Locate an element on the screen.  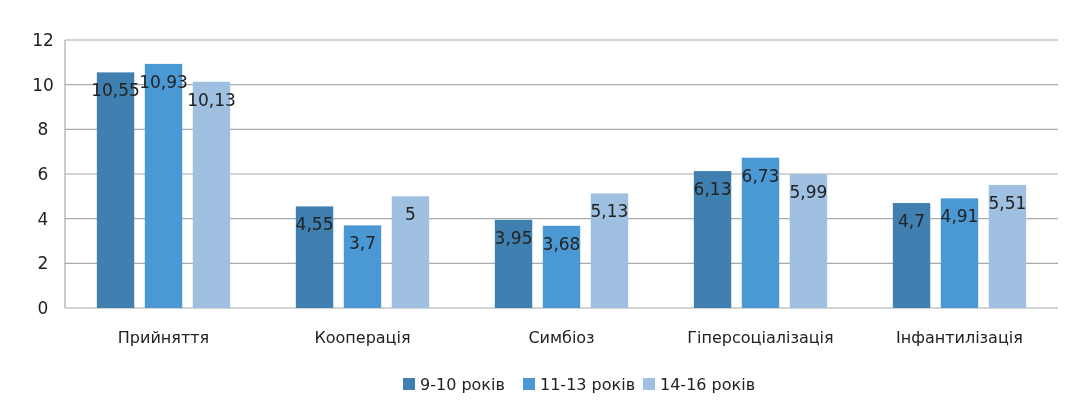
data-label: 10,93 is located at coordinates (163, 81).